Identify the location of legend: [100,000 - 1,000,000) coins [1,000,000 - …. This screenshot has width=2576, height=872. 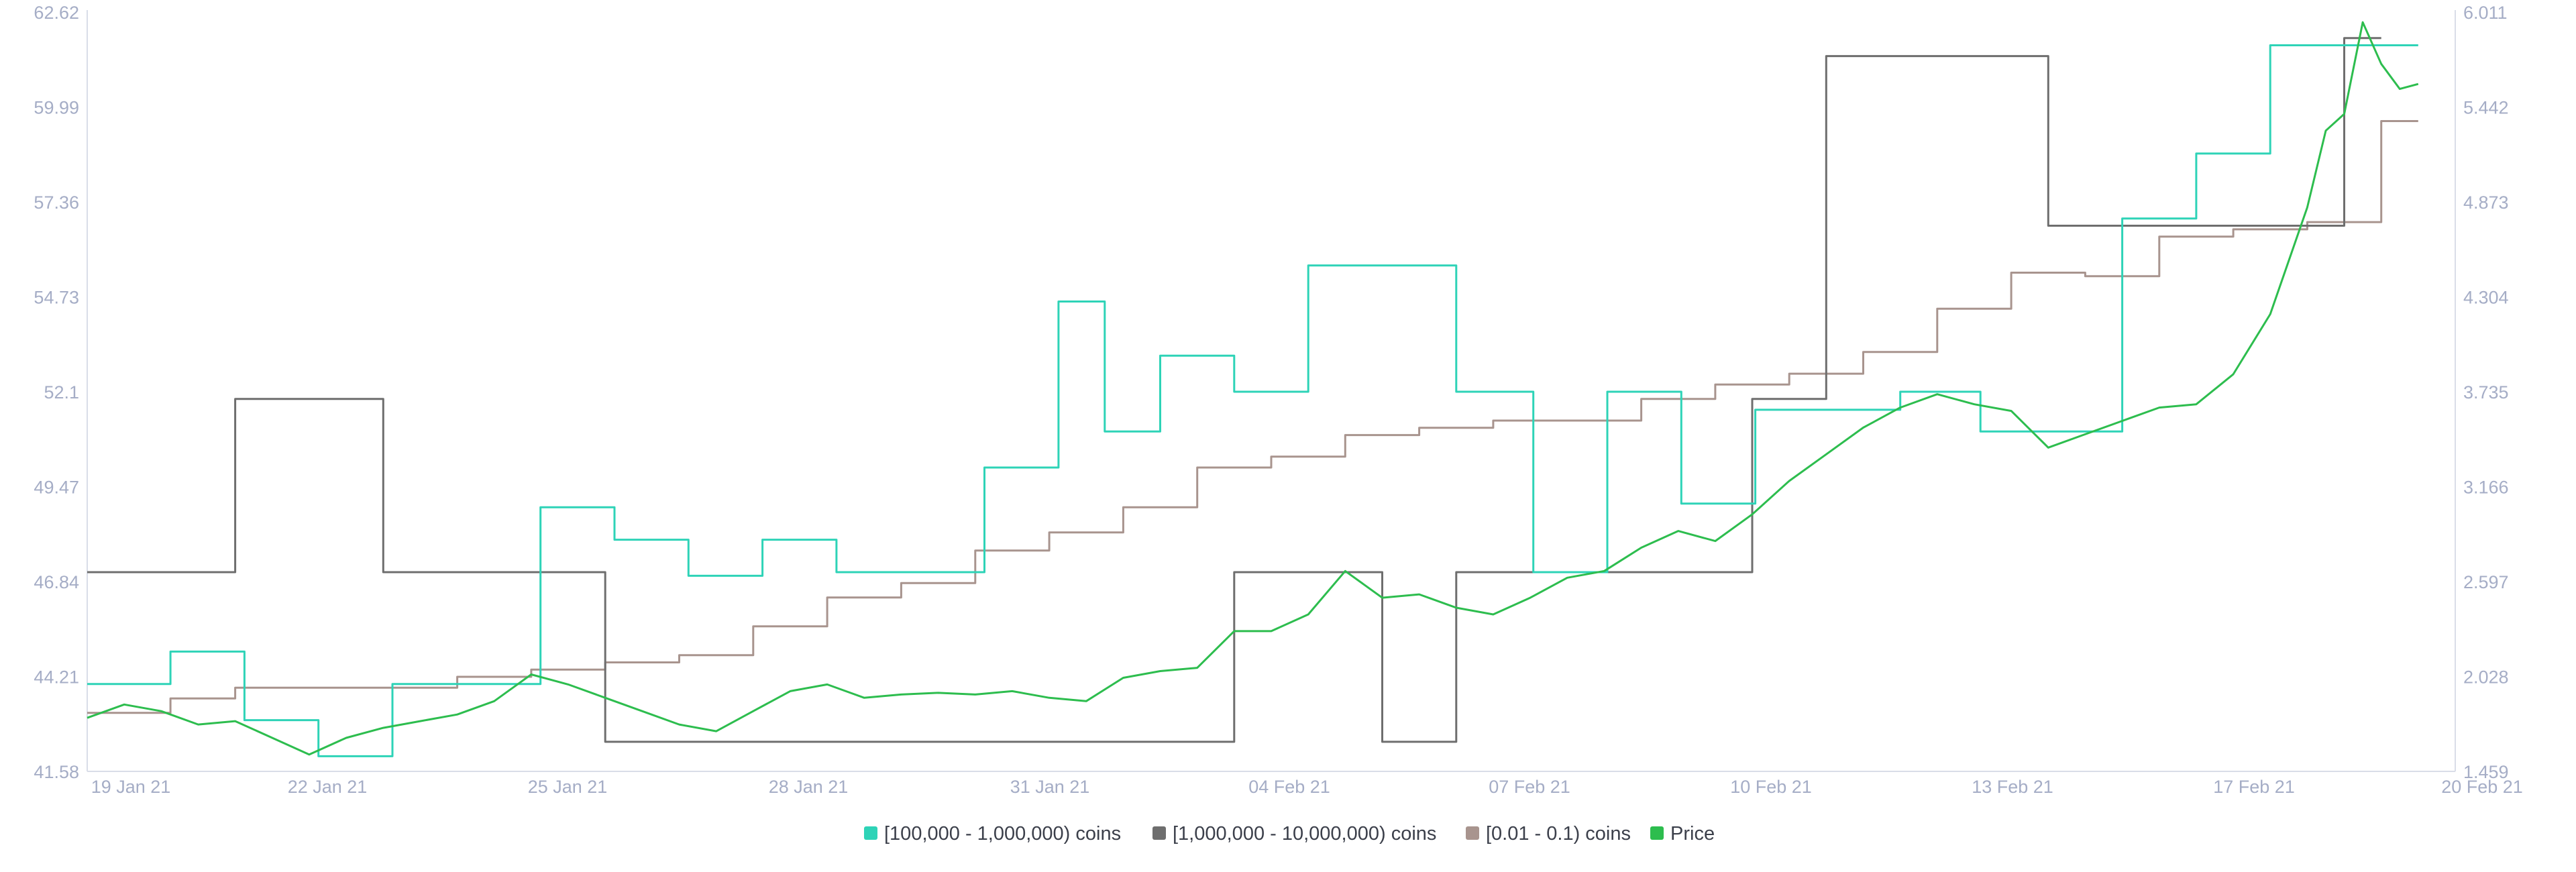
(1289, 834).